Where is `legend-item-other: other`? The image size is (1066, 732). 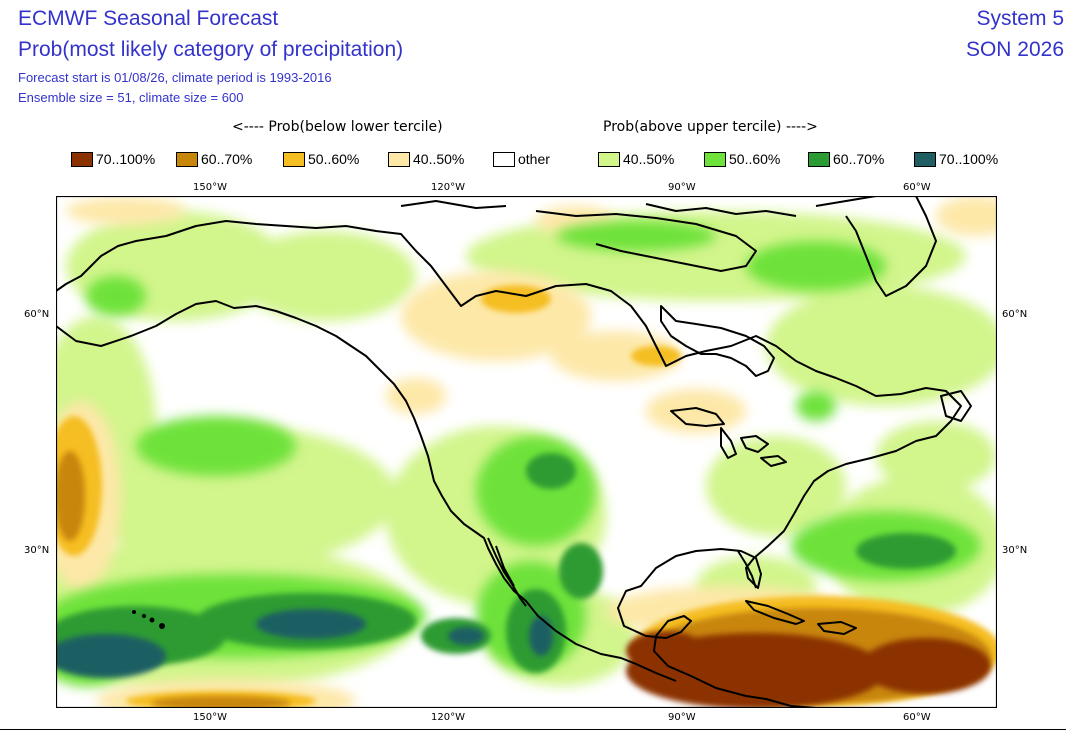
legend-item-other: other is located at coordinates (521, 159).